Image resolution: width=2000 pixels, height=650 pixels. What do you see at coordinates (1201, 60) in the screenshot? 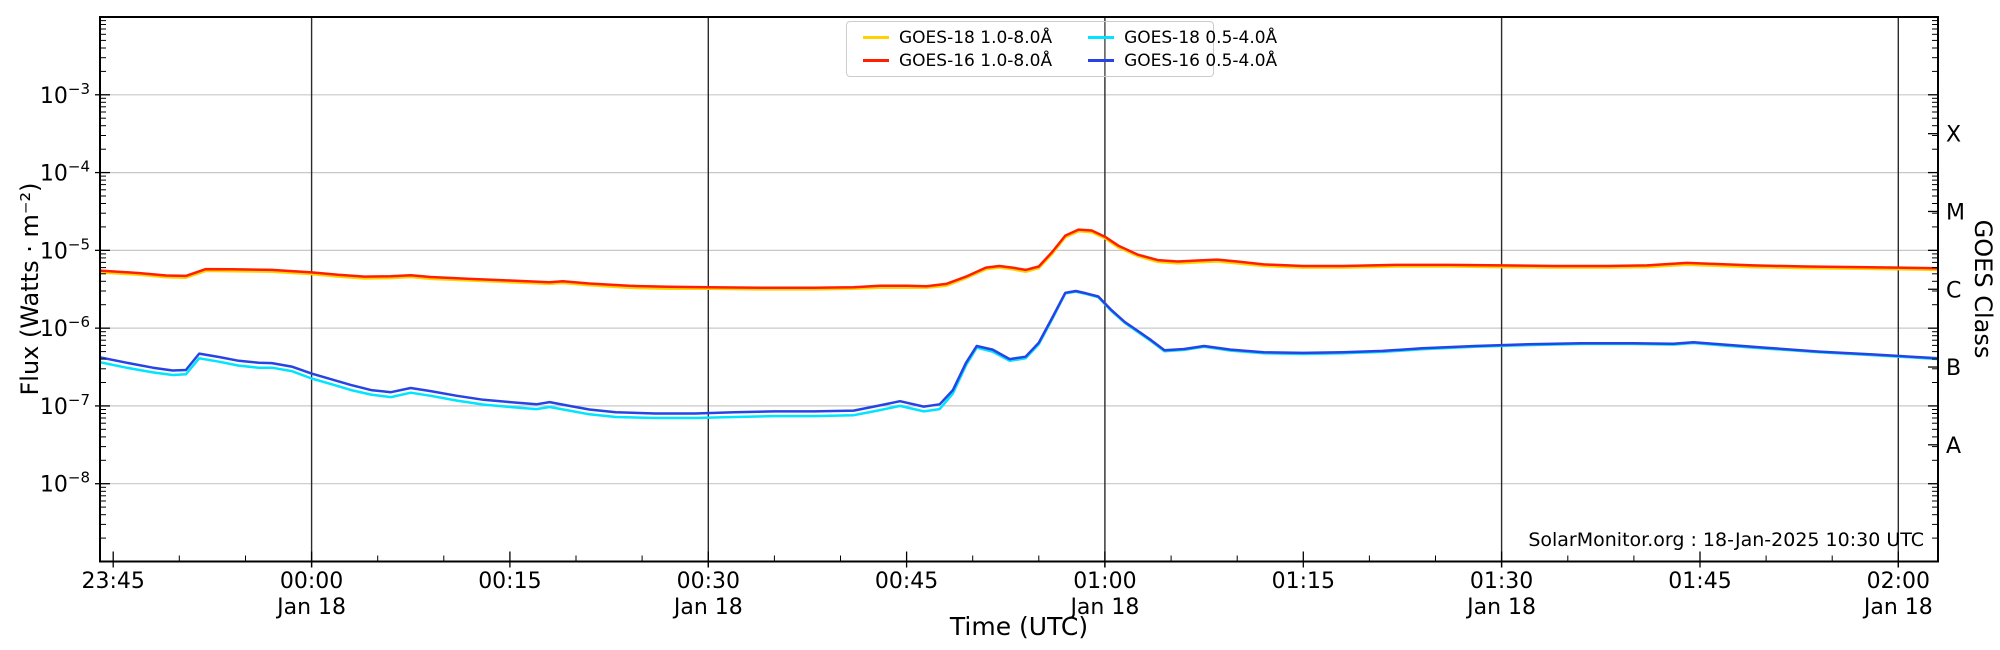
I see `legend-label: GOES-16 0.5-4.0Å` at bounding box center [1201, 60].